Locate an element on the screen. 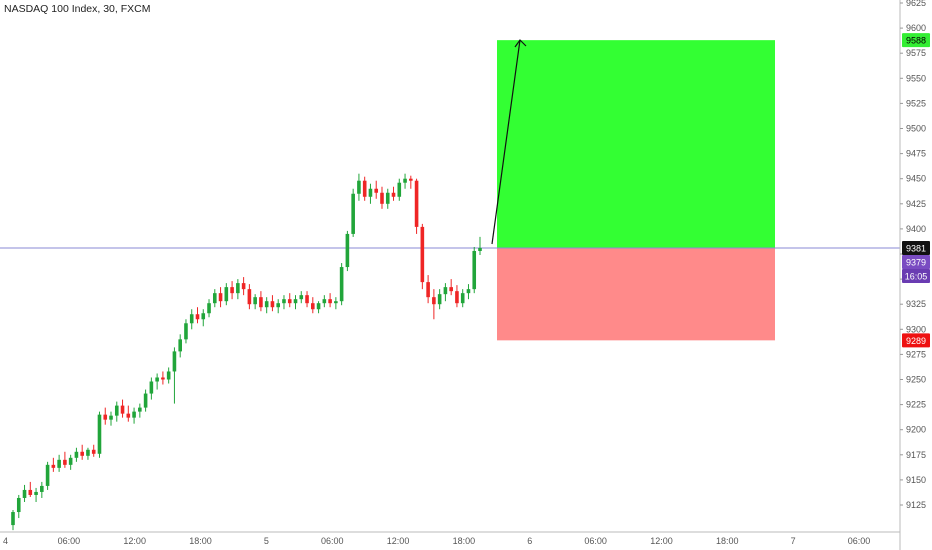  chart-title: NASDAQ 100 Index, 30, FXCM is located at coordinates (77, 9).